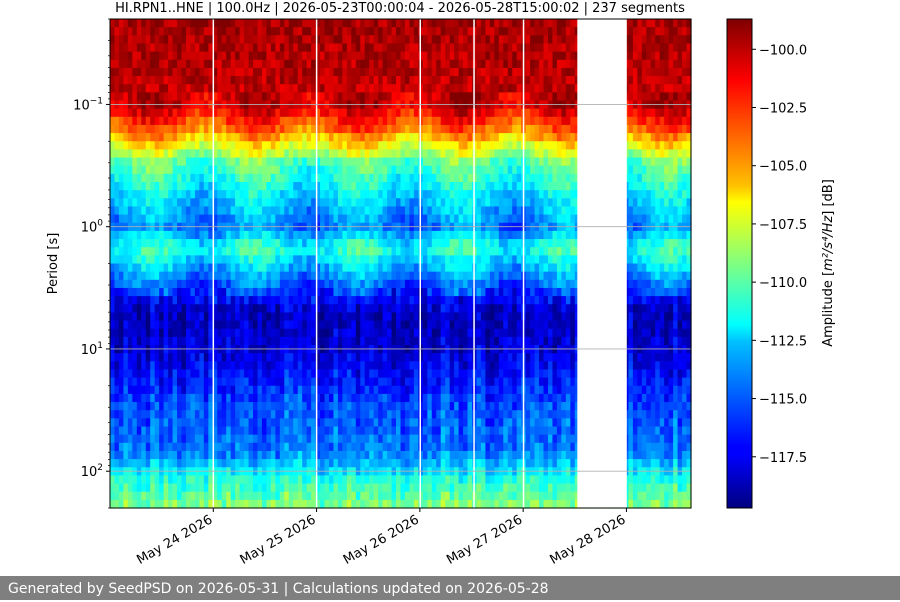 The image size is (900, 602). What do you see at coordinates (588, 539) in the screenshot?
I see `x-tick-label: May 28 2026` at bounding box center [588, 539].